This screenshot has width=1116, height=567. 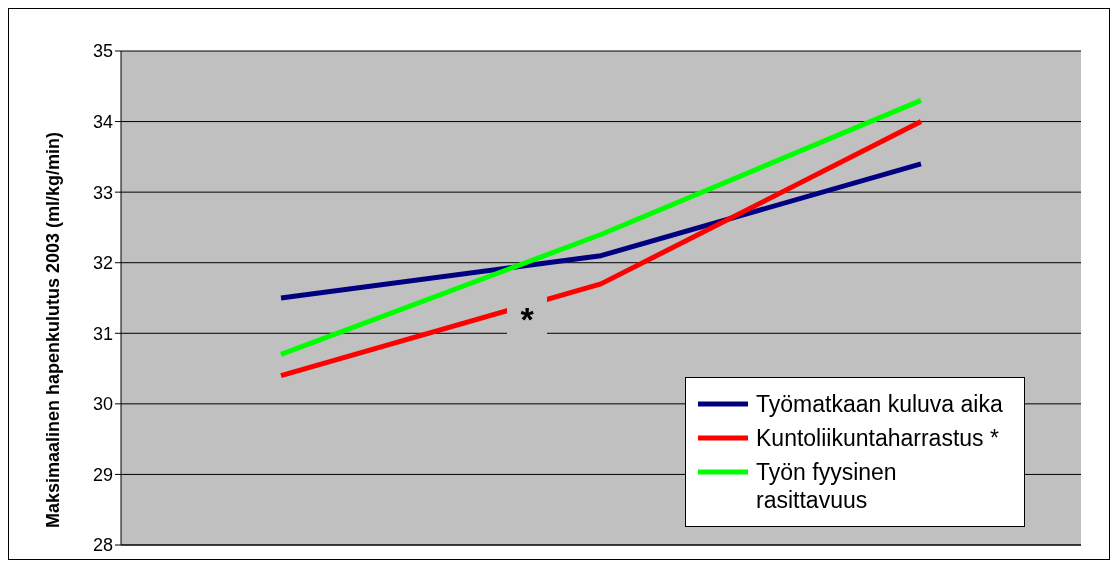 What do you see at coordinates (102, 545) in the screenshot?
I see `y-tick-label: 28` at bounding box center [102, 545].